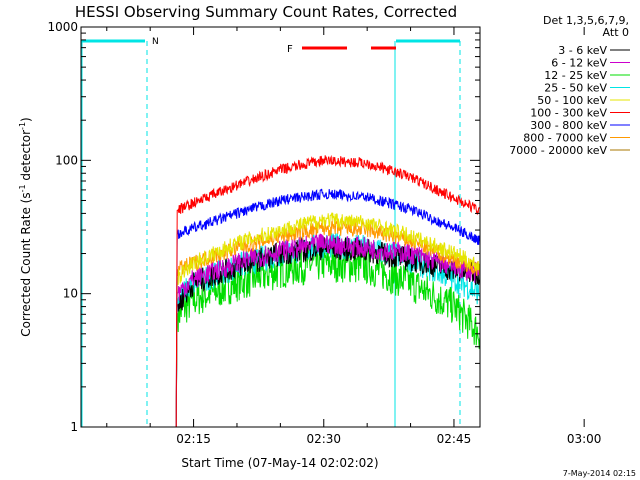 The height and width of the screenshot is (480, 640). I want to click on y-axis-label: Corrected Count Rate (s-1 detector-1), so click(25, 226).